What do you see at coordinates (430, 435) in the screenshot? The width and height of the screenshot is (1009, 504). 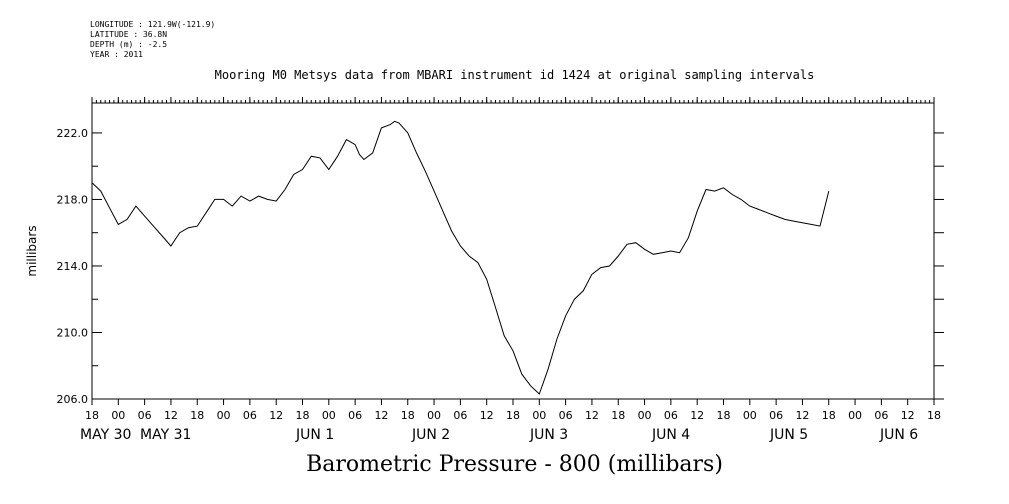 I see `day-label: JUN 2` at bounding box center [430, 435].